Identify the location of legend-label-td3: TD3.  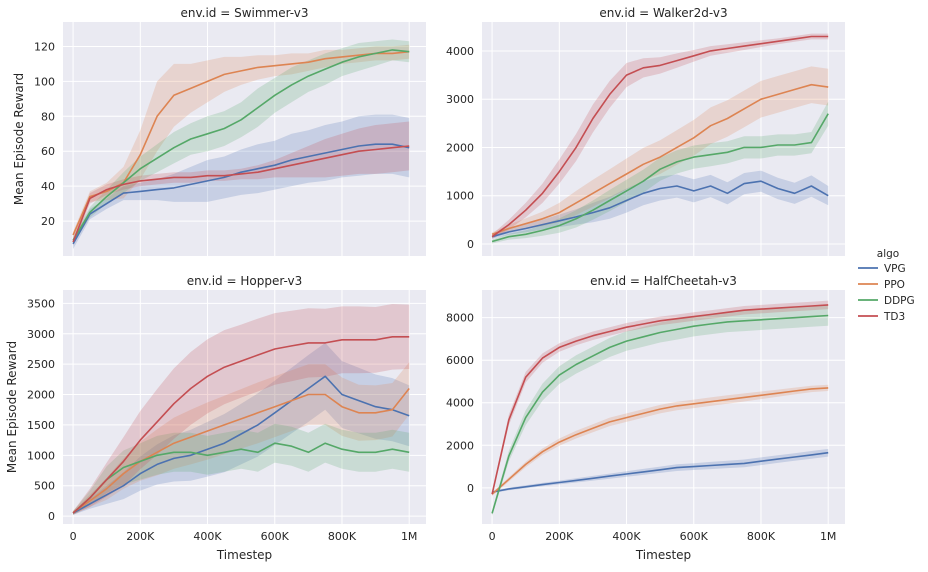
(894, 317).